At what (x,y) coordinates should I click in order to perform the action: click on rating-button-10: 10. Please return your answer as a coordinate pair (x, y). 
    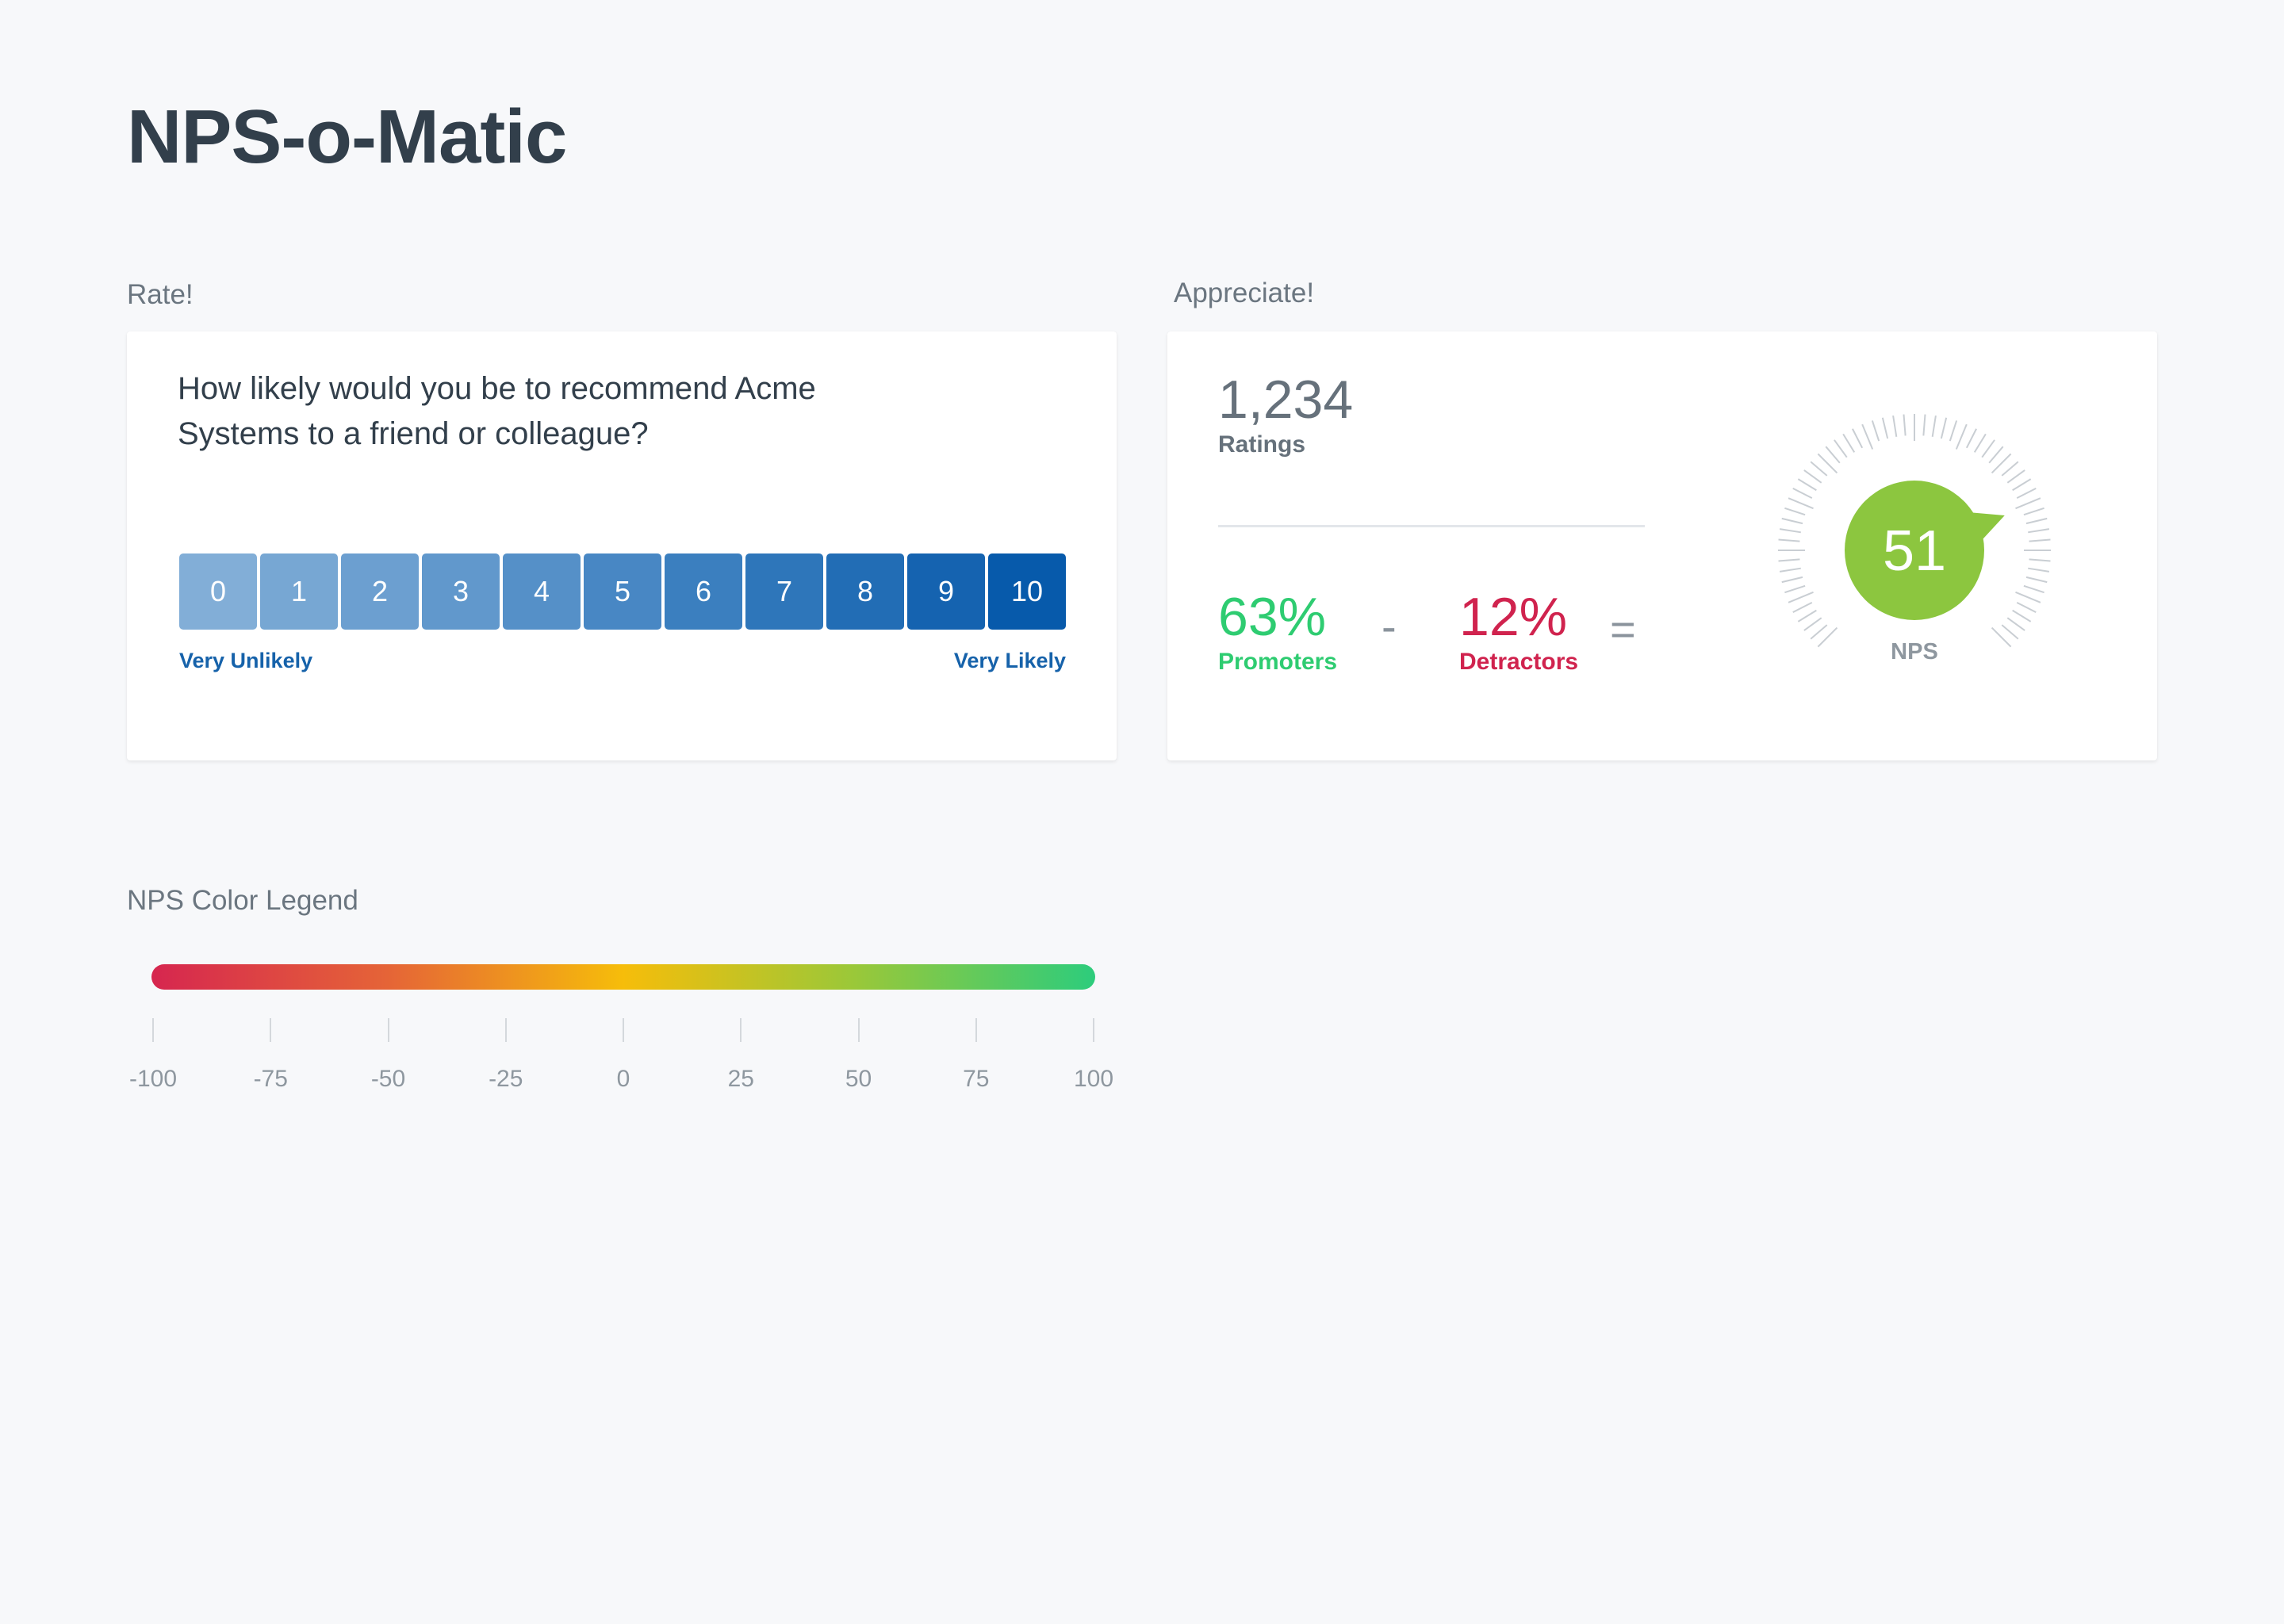
    Looking at the image, I should click on (1027, 591).